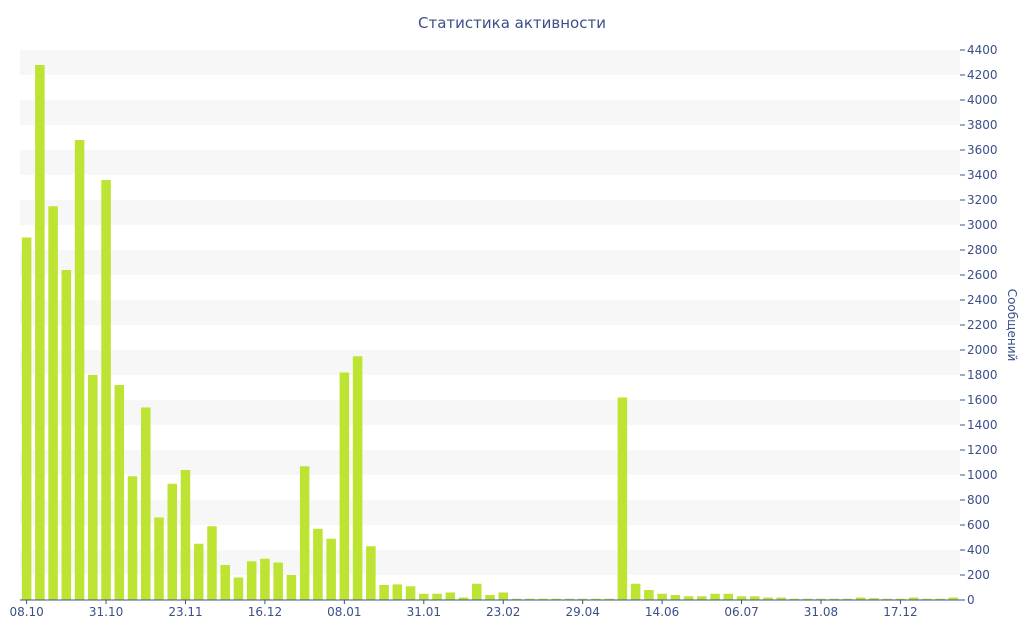  Describe the element at coordinates (982, 125) in the screenshot. I see `y-tick-label: 3800` at that location.